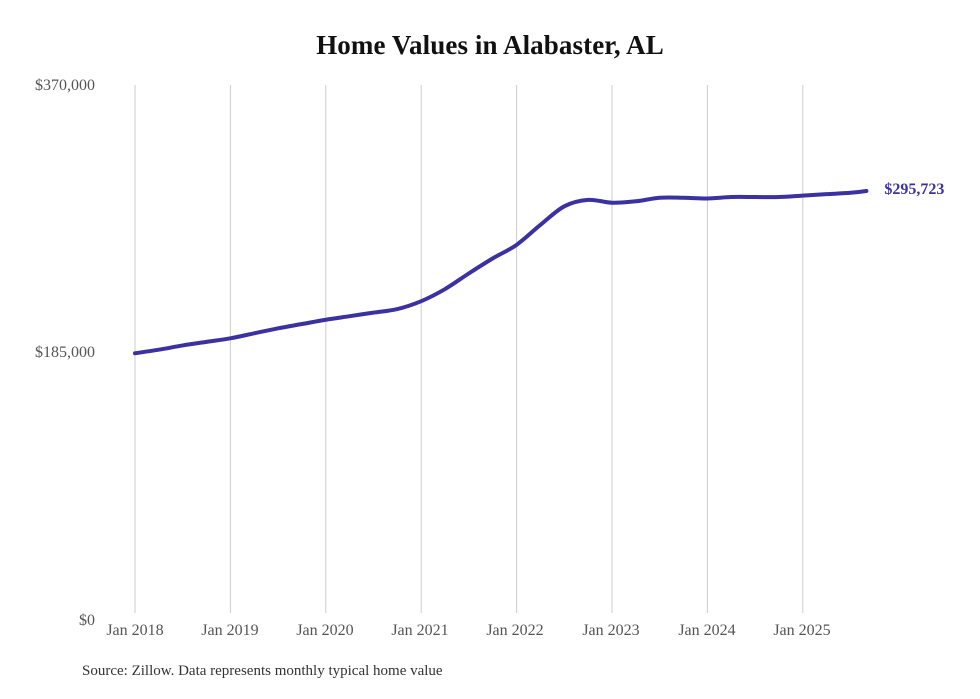 The height and width of the screenshot is (699, 980). What do you see at coordinates (914, 189) in the screenshot?
I see `series-end-value-label: $295,723` at bounding box center [914, 189].